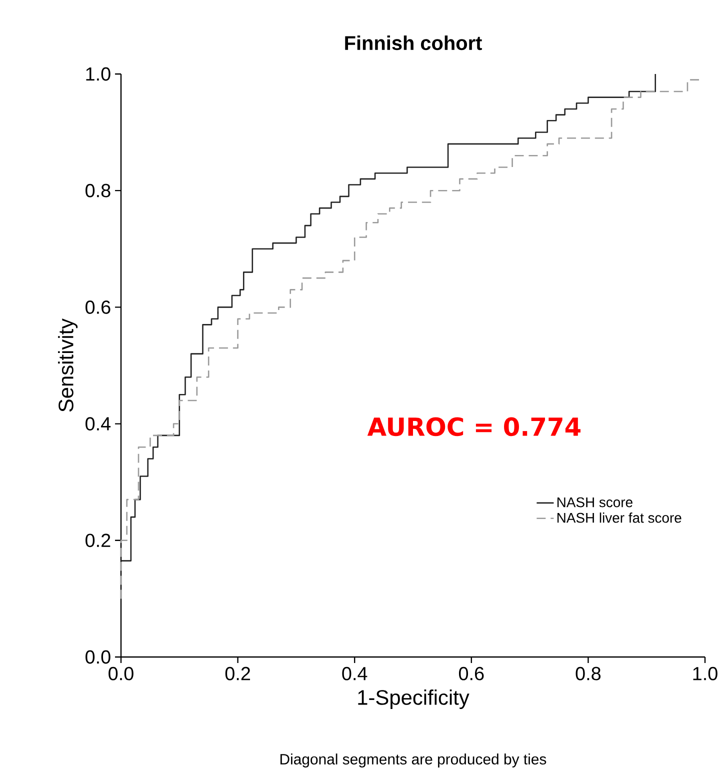 This screenshot has height=776, width=728. What do you see at coordinates (413, 42) in the screenshot?
I see `chart-title: Finnish cohort` at bounding box center [413, 42].